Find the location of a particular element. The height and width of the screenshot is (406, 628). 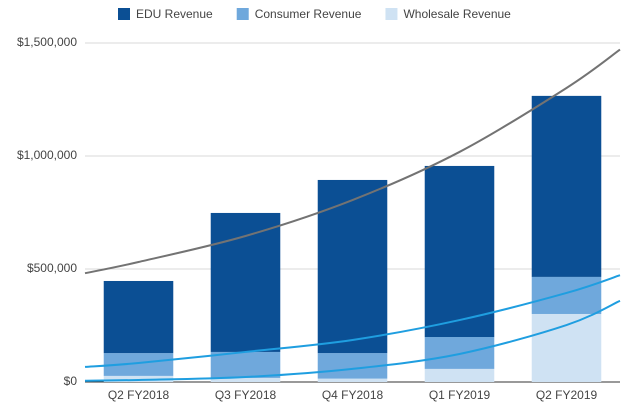

x-tick-label: Q1 FY2019 is located at coordinates (460, 395).